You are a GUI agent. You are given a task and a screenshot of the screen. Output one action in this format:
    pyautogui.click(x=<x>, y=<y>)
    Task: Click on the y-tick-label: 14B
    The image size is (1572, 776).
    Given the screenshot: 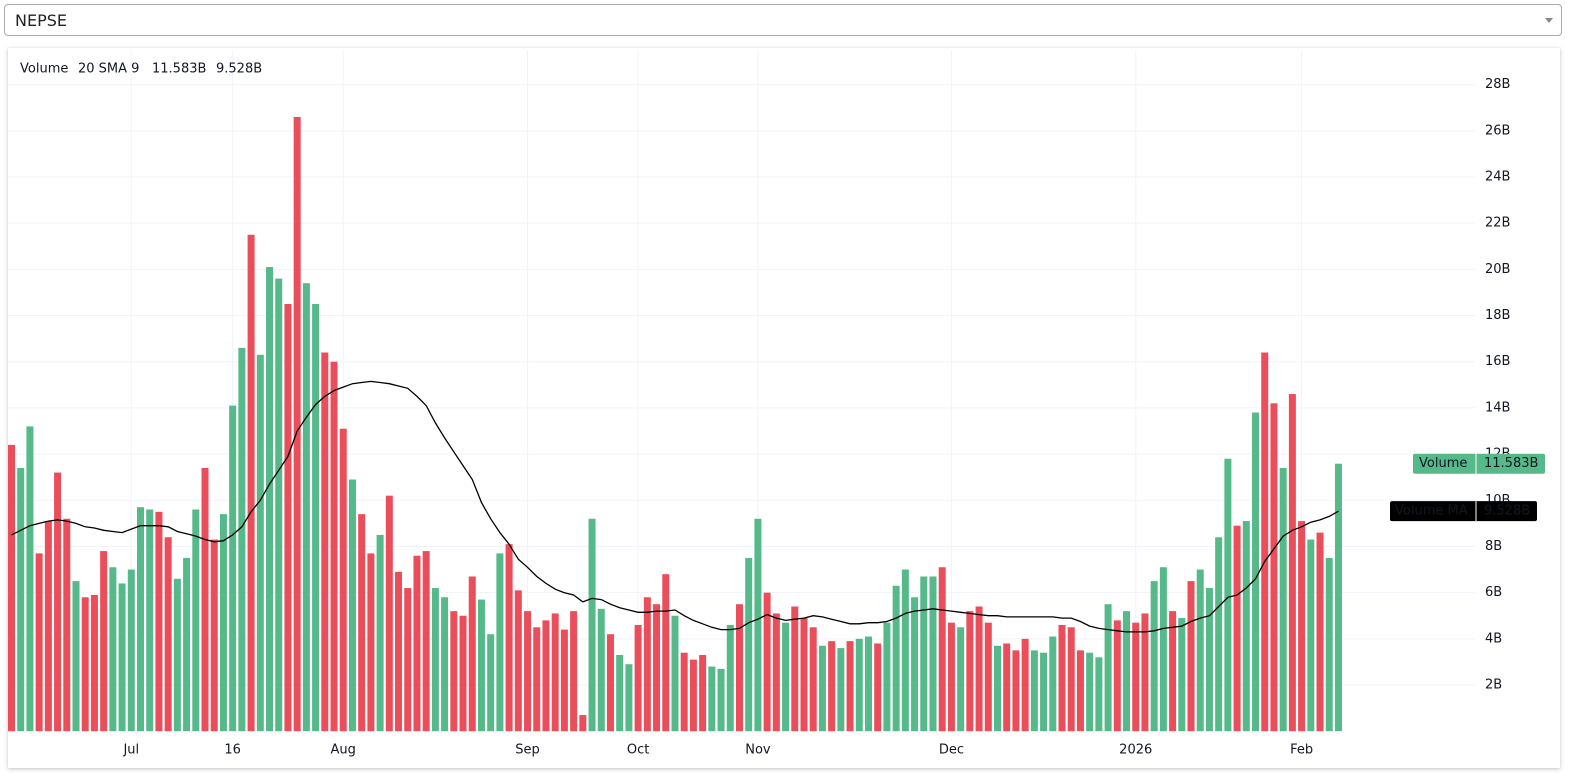 What is the action you would take?
    pyautogui.click(x=1497, y=407)
    